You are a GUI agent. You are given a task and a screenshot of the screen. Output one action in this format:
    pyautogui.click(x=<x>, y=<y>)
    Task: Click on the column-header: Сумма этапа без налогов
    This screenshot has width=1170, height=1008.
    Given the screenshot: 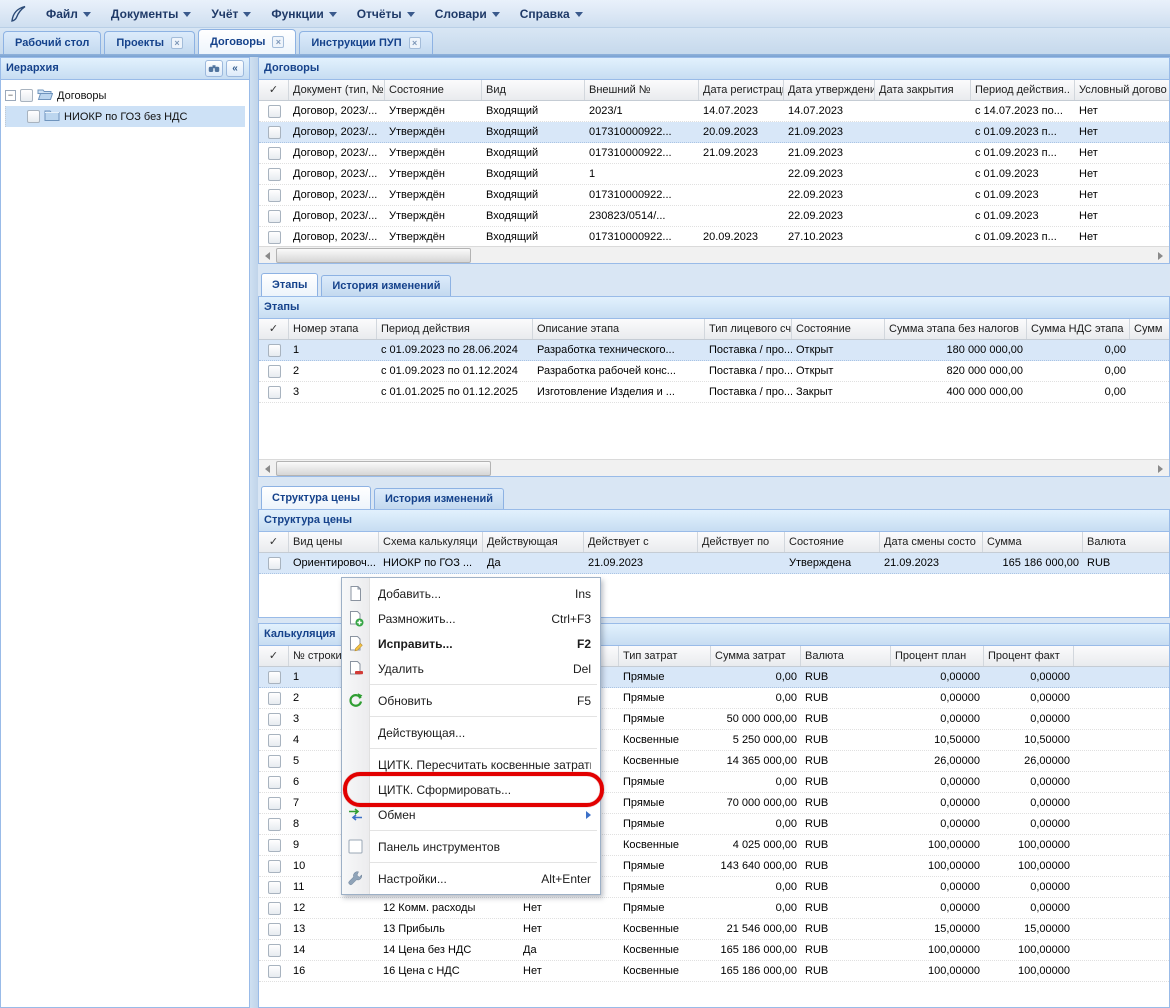 What is the action you would take?
    pyautogui.click(x=956, y=329)
    